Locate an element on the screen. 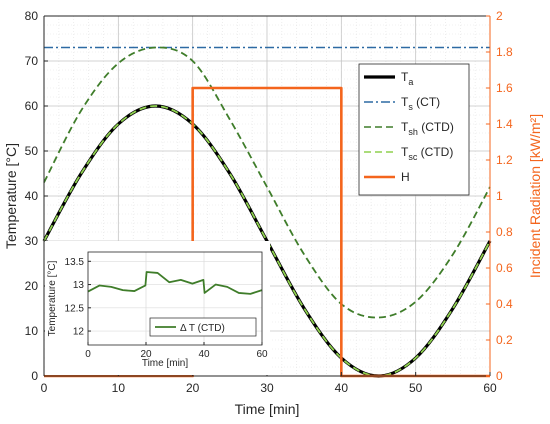  y-right-tick-label: 1.6 is located at coordinates (504, 88).